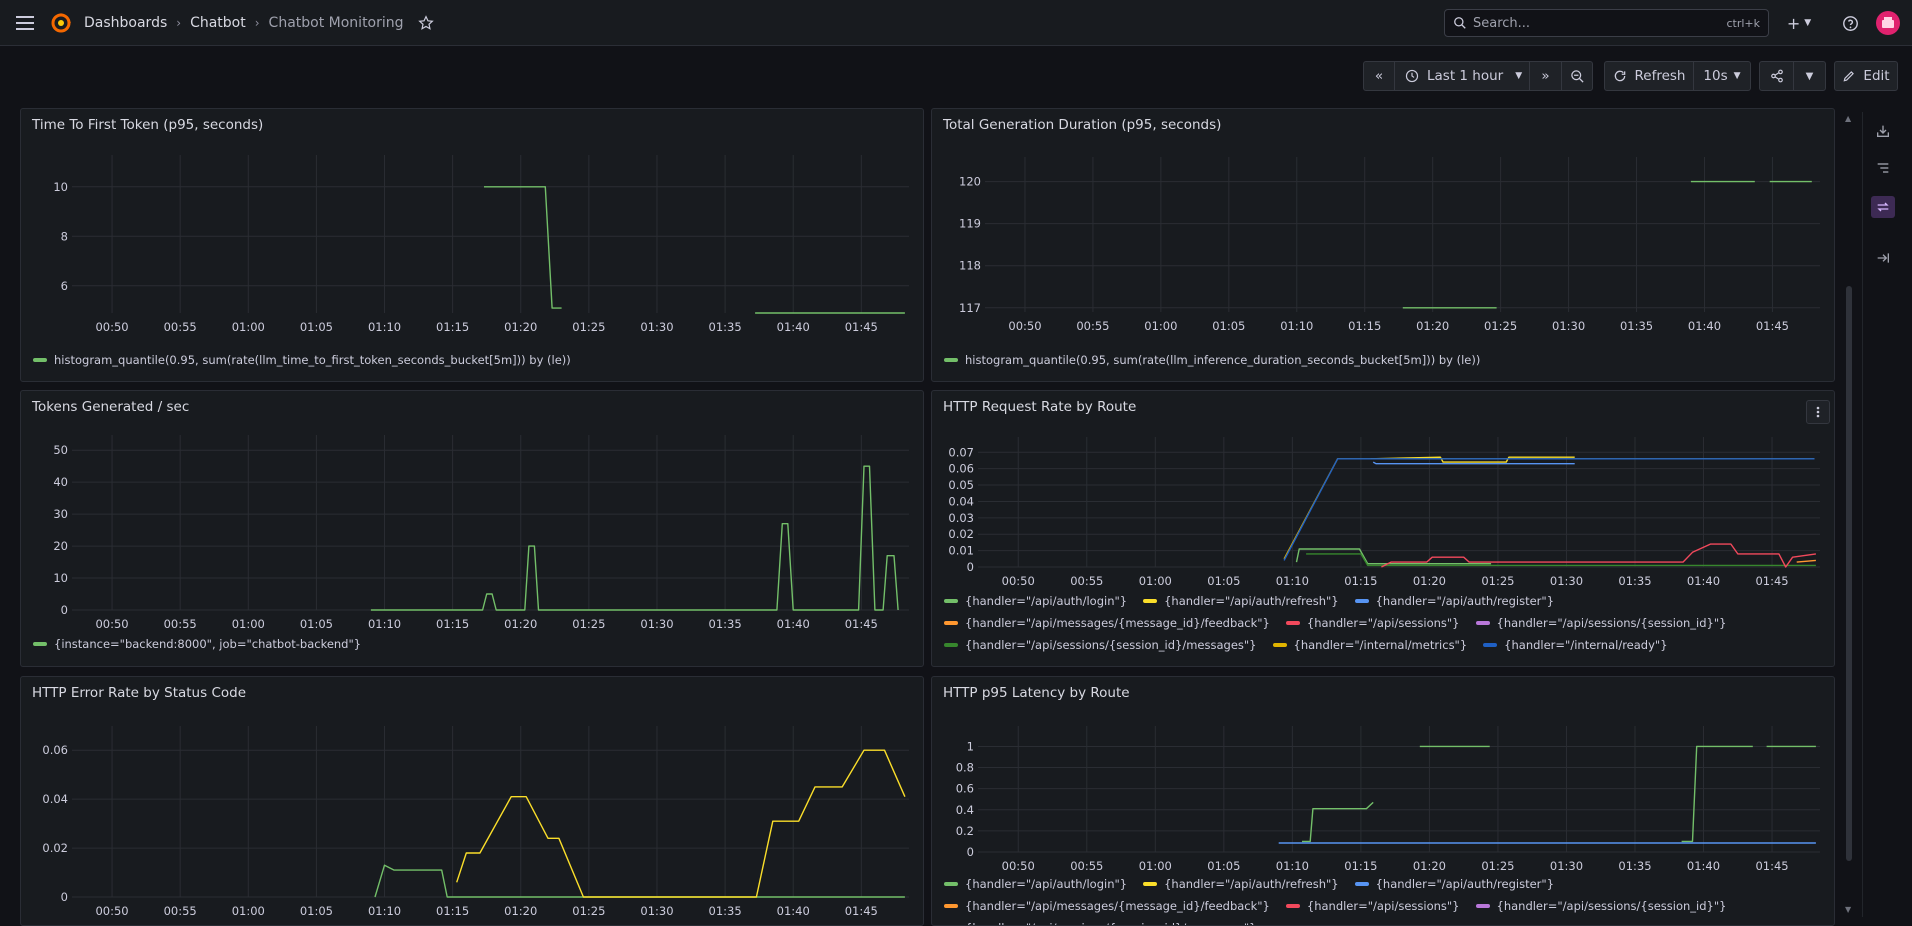 The image size is (1912, 926). What do you see at coordinates (970, 182) in the screenshot?
I see `y-tick-label: 120` at bounding box center [970, 182].